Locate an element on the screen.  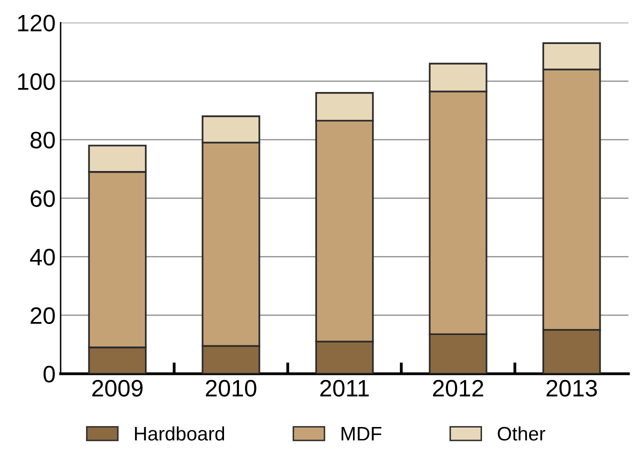
y-tick-label: 40 is located at coordinates (42, 257).